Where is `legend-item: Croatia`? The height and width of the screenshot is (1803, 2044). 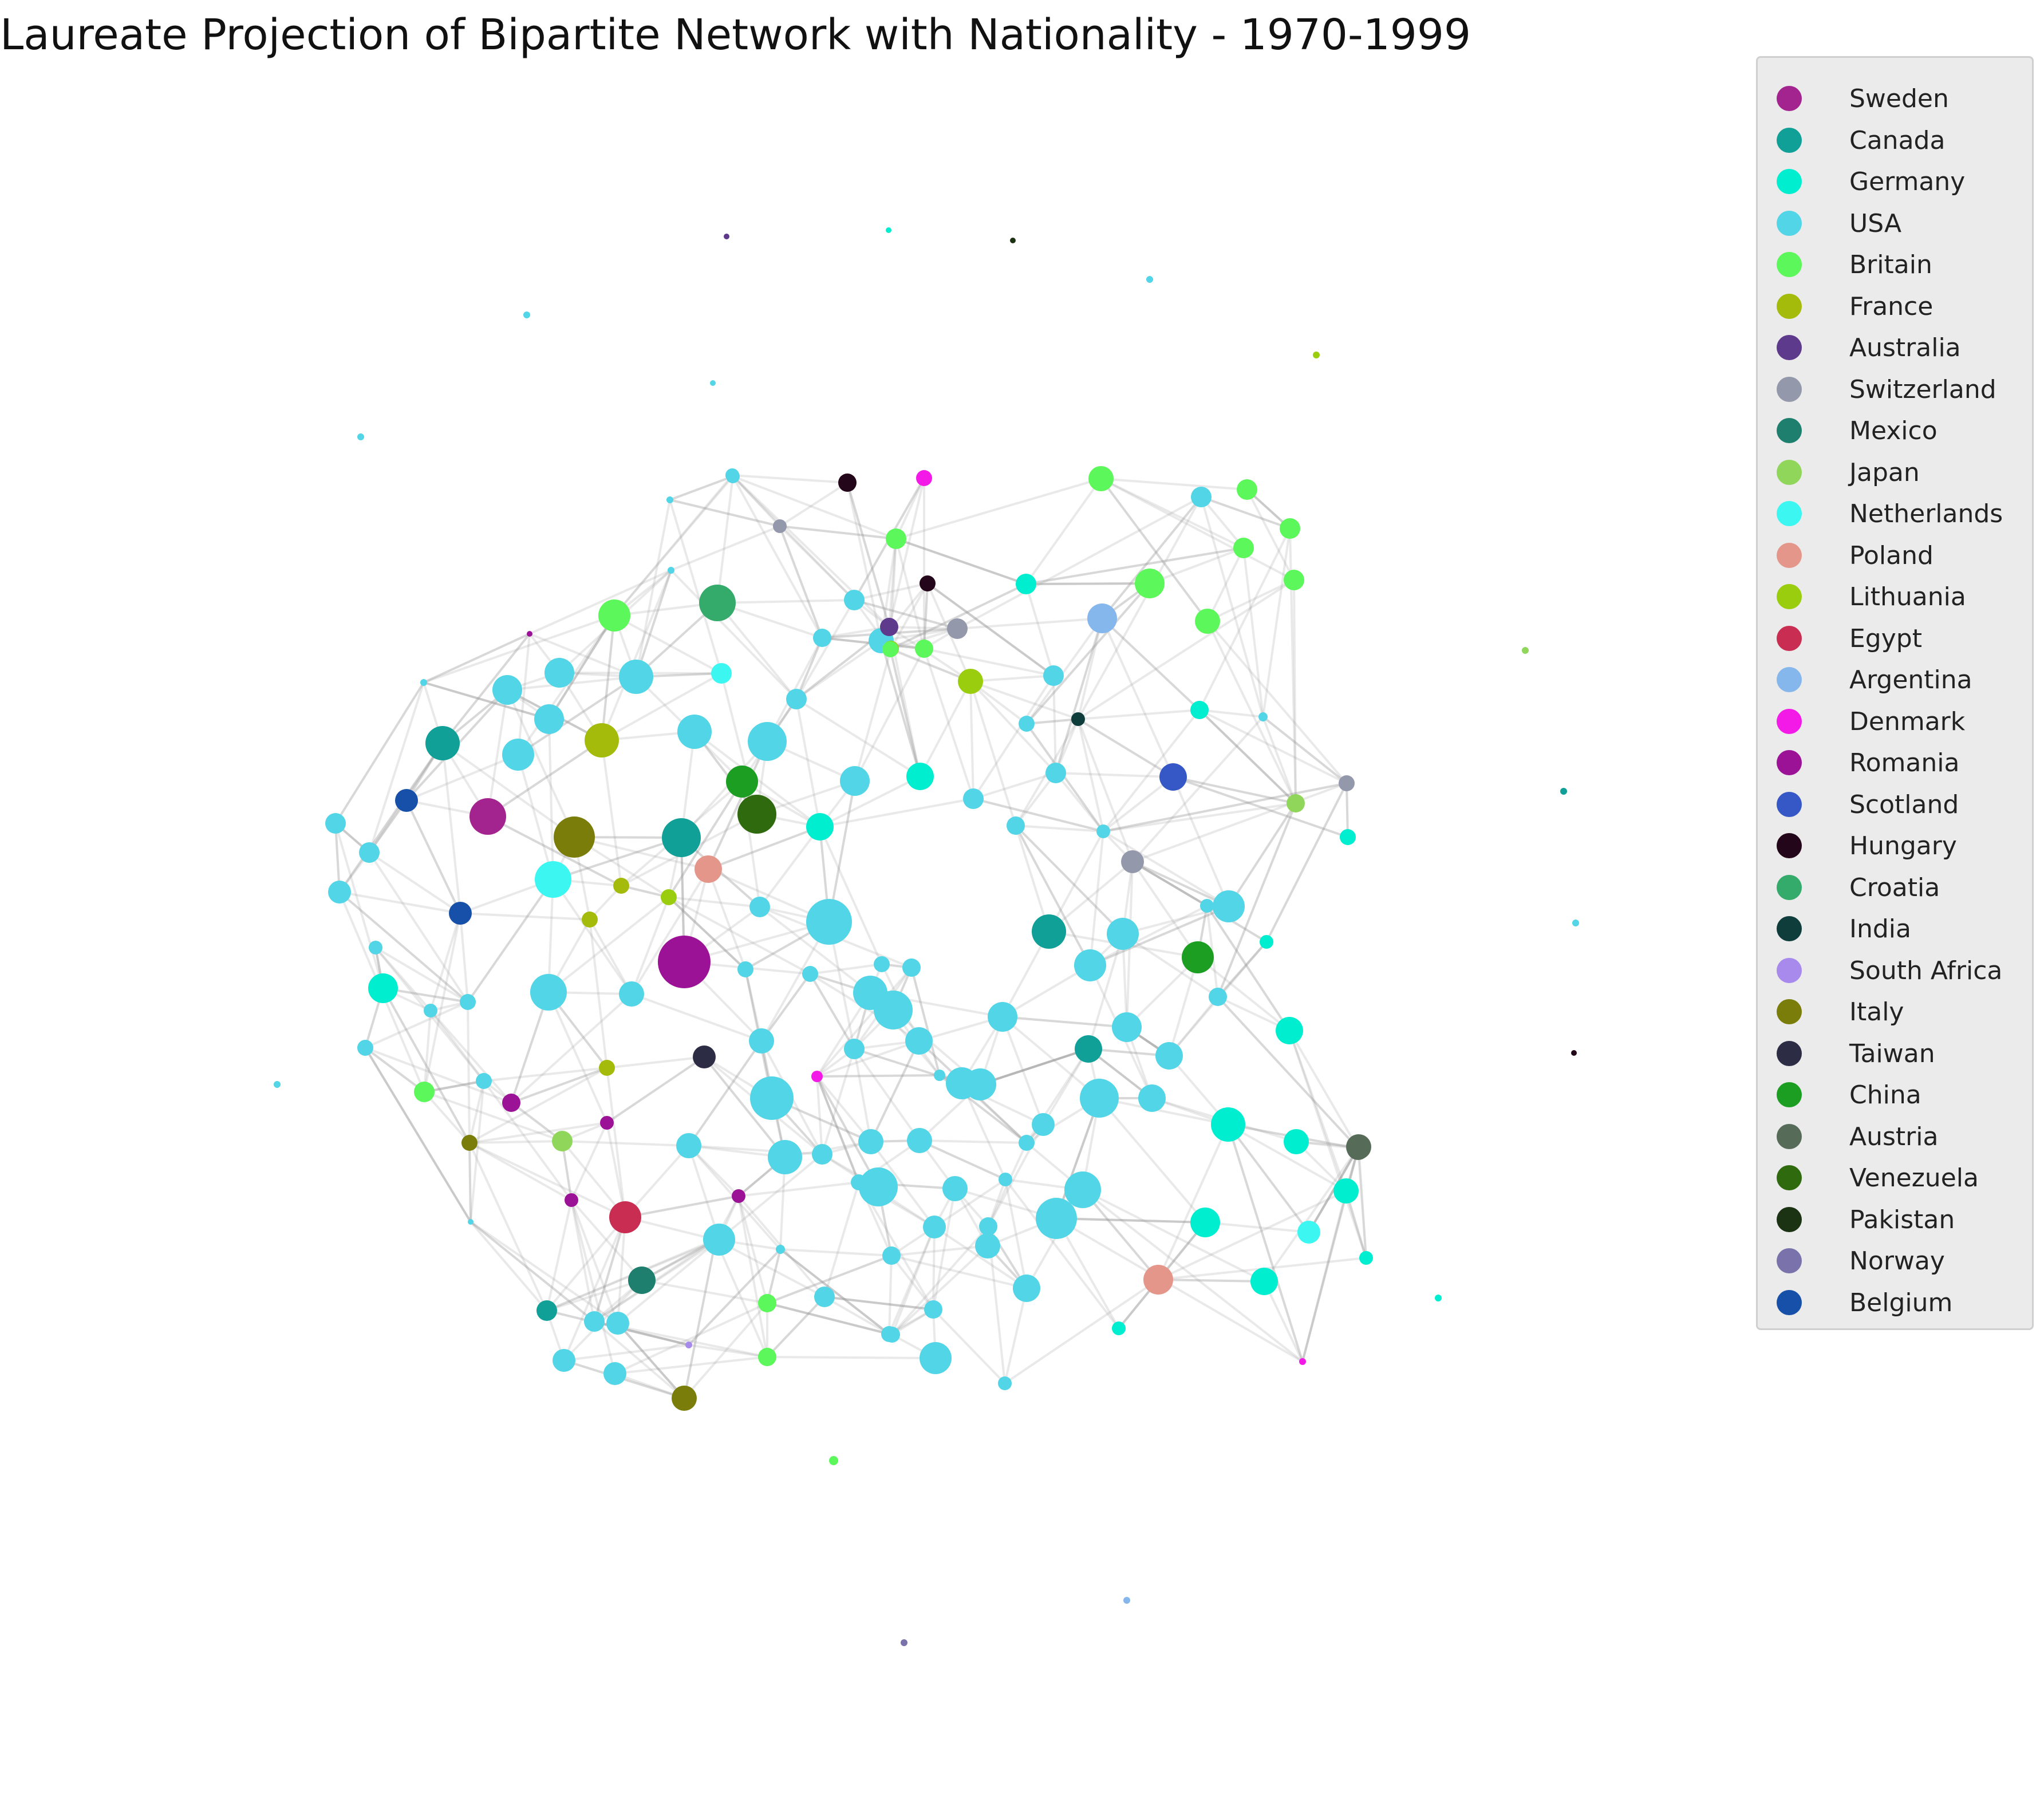
legend-item: Croatia is located at coordinates (1895, 887).